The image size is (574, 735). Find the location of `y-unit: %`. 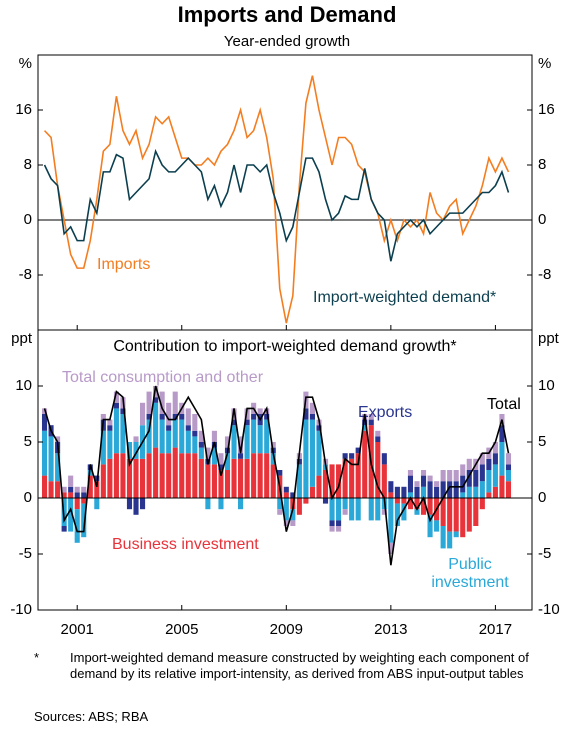

y-unit: % is located at coordinates (25, 63).